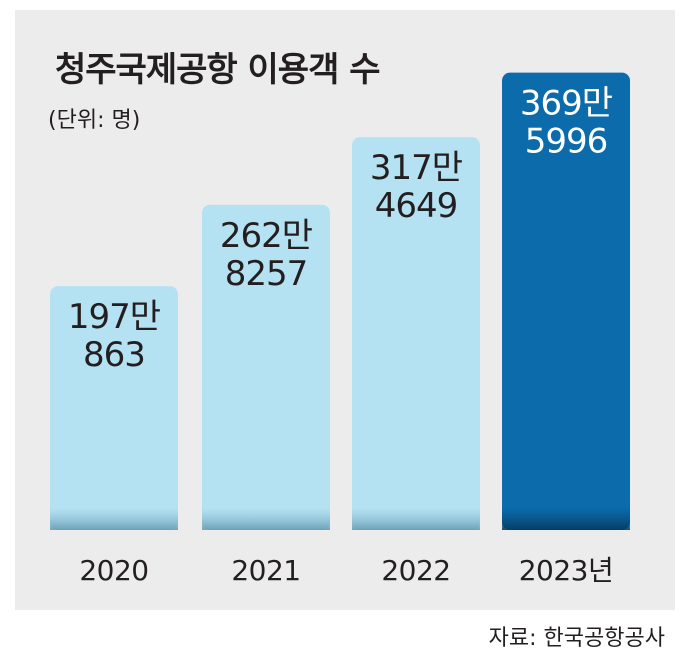  What do you see at coordinates (94, 120) in the screenshot?
I see `chart-unit: (단위: 명)` at bounding box center [94, 120].